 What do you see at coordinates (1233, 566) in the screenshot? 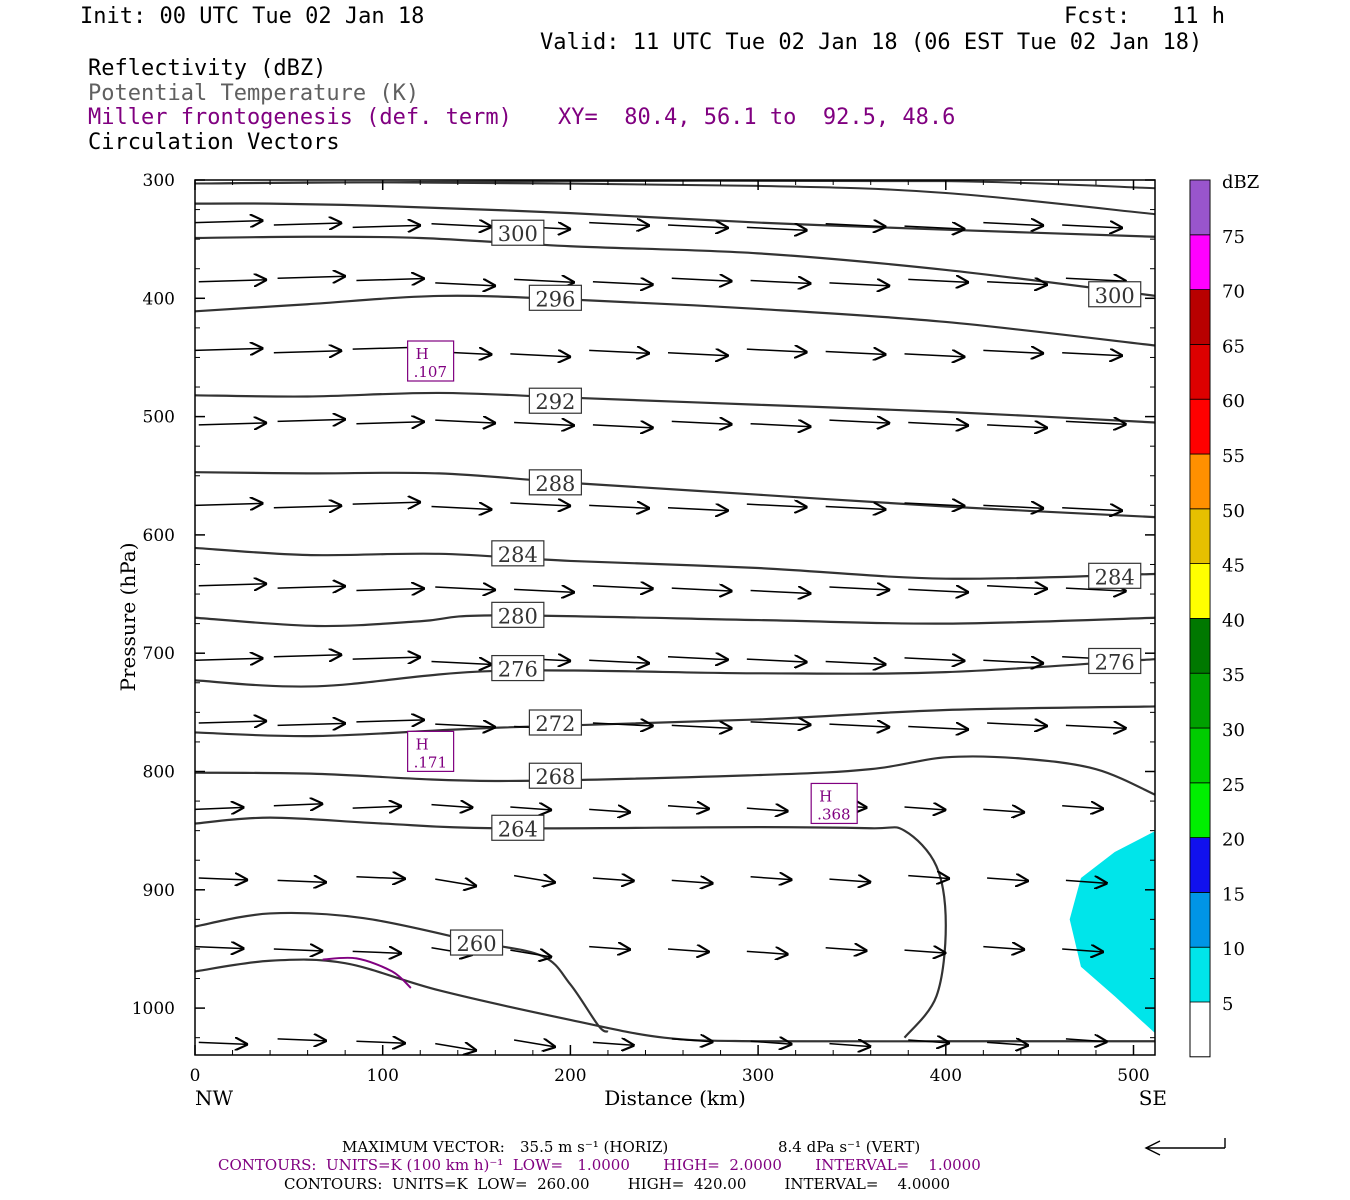
I see `colorbar-label: 45` at bounding box center [1233, 566].